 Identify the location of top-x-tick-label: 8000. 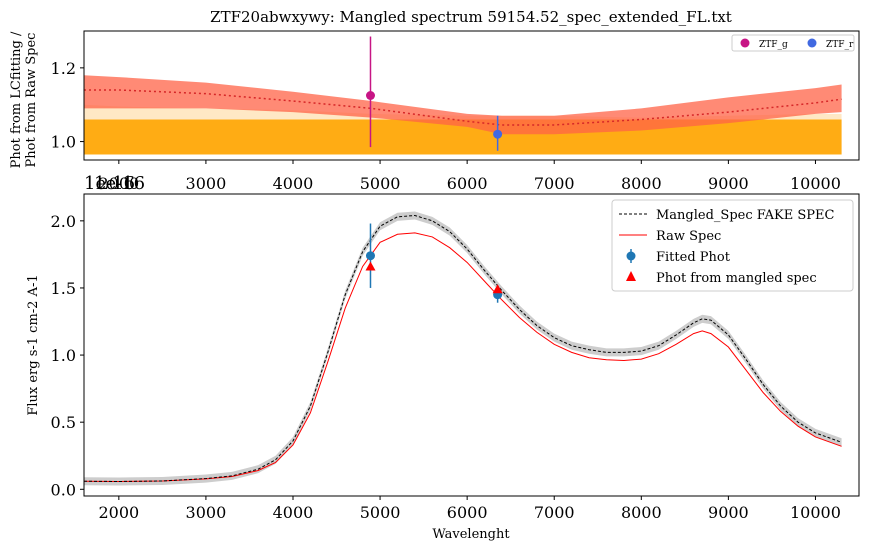
(641, 183).